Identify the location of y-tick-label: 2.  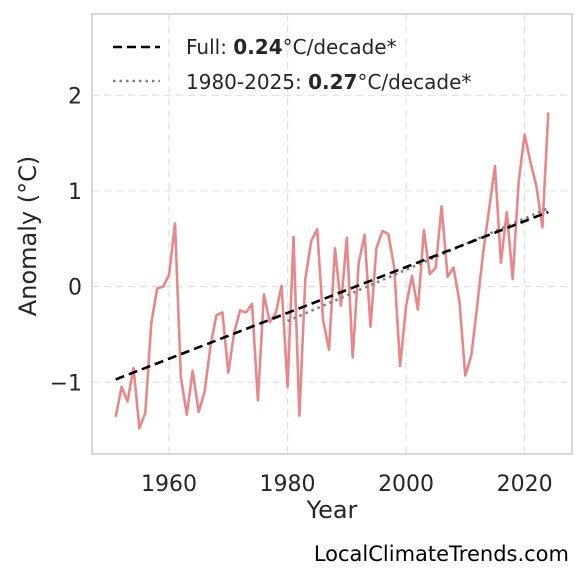
(75, 96).